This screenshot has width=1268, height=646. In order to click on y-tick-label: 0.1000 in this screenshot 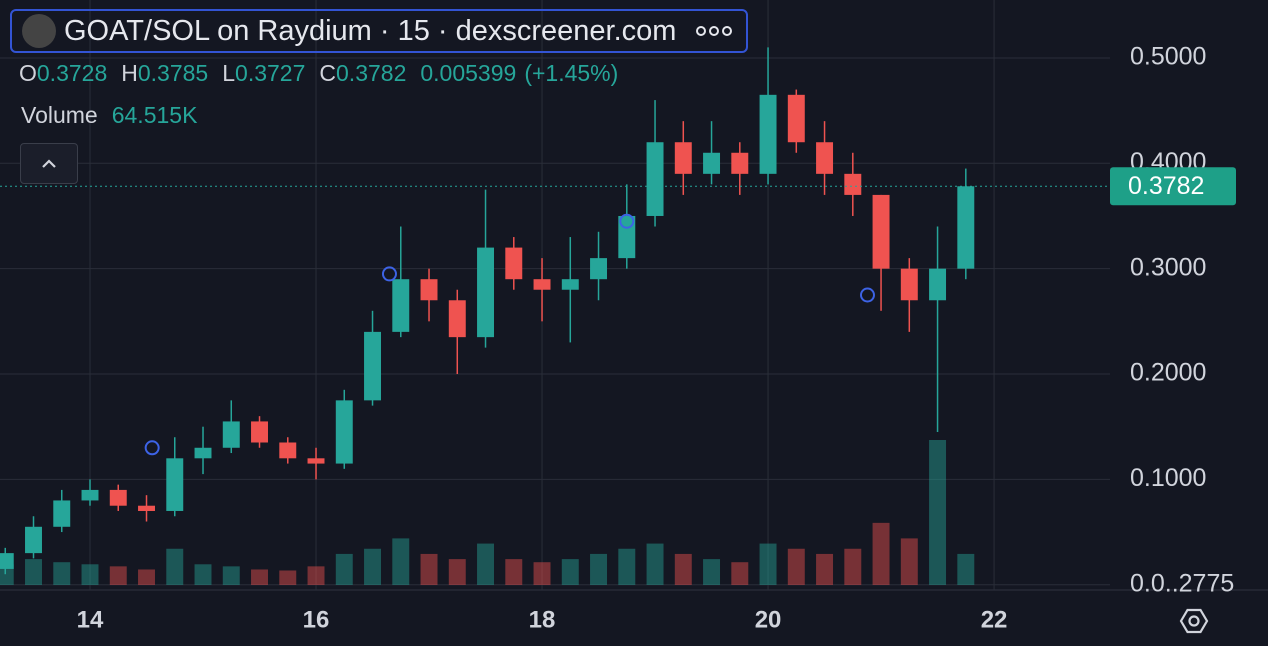, I will do `click(1168, 478)`.